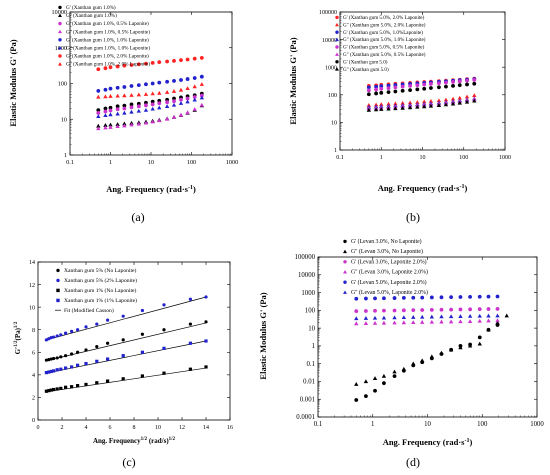 Image resolution: width=550 pixels, height=475 pixels. Describe the element at coordinates (100, 280) in the screenshot. I see `legend-label: Xanthan gum 5% (2% Laponite)` at that location.